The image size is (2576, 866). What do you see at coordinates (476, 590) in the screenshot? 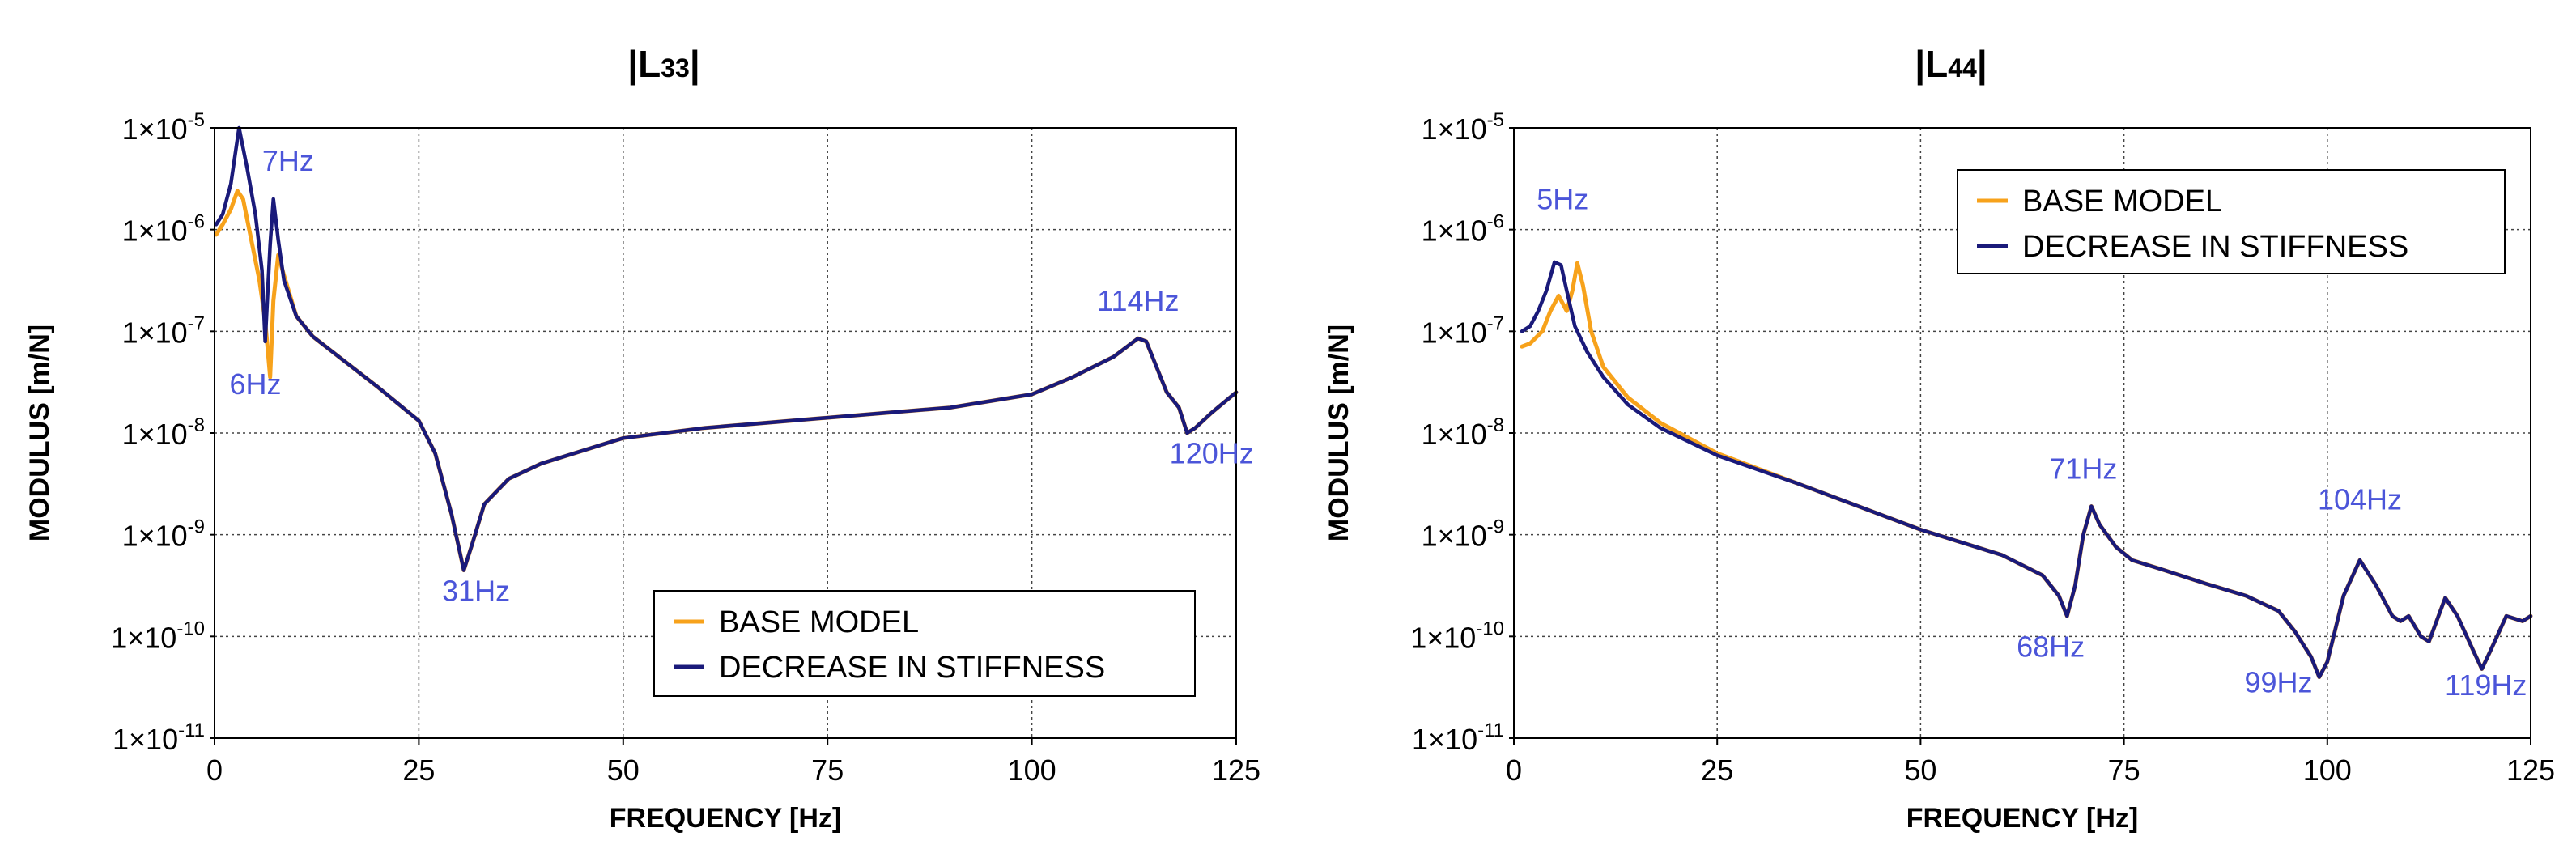
I see `peak-annotation: 31Hz` at bounding box center [476, 590].